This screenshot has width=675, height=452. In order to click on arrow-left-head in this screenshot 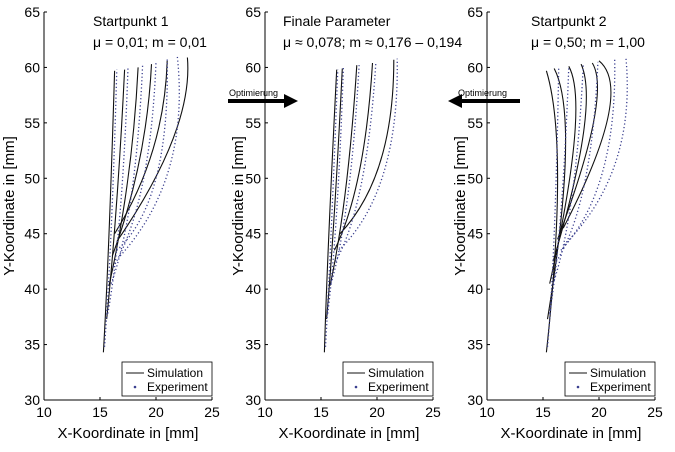, I will do `click(455, 101)`.